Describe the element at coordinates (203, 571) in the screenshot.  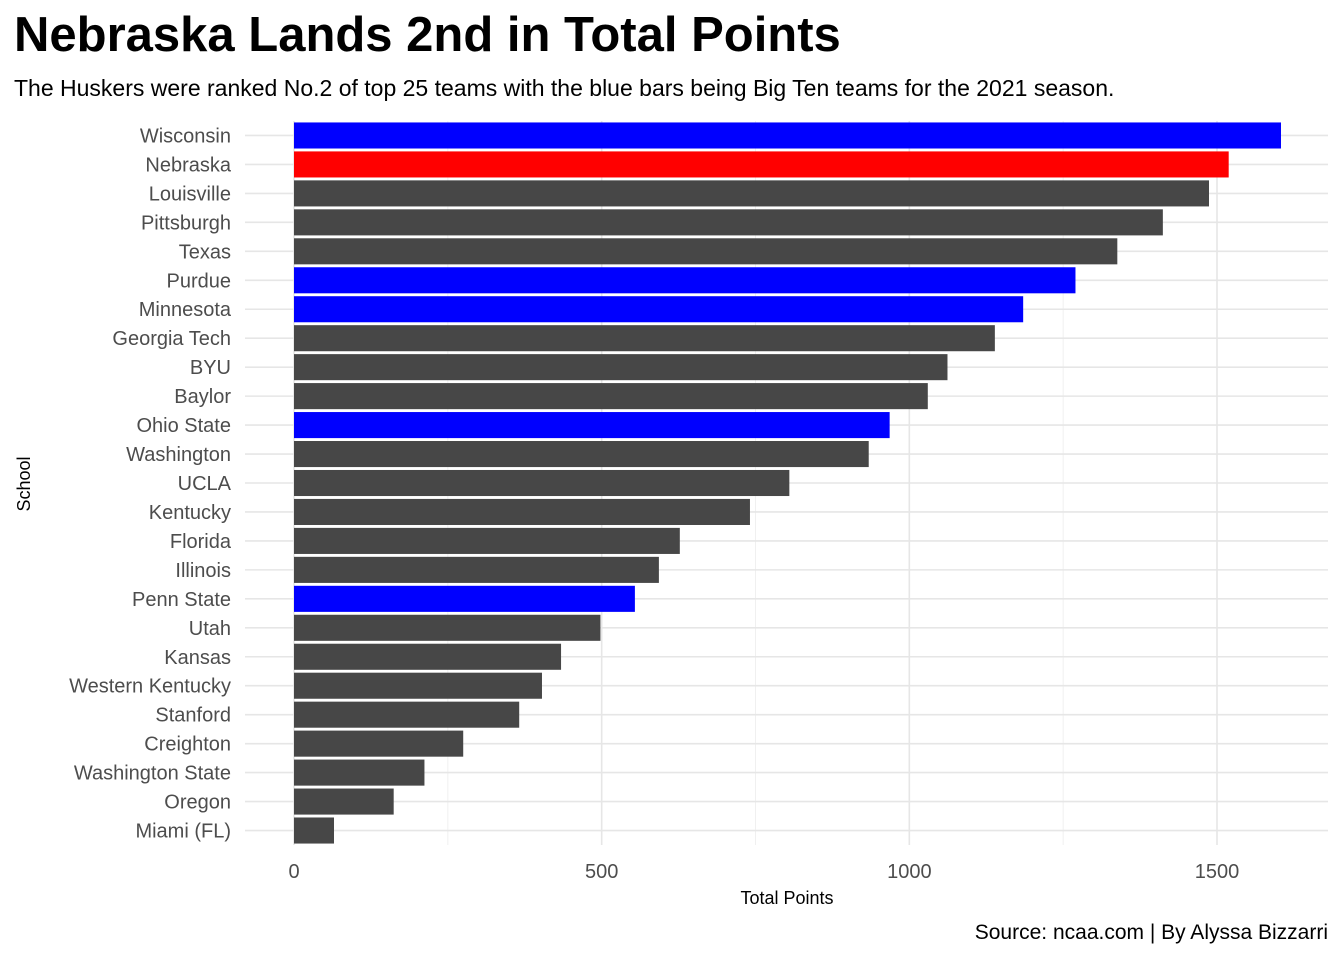
I see `y-tick-label: Illinois` at that location.